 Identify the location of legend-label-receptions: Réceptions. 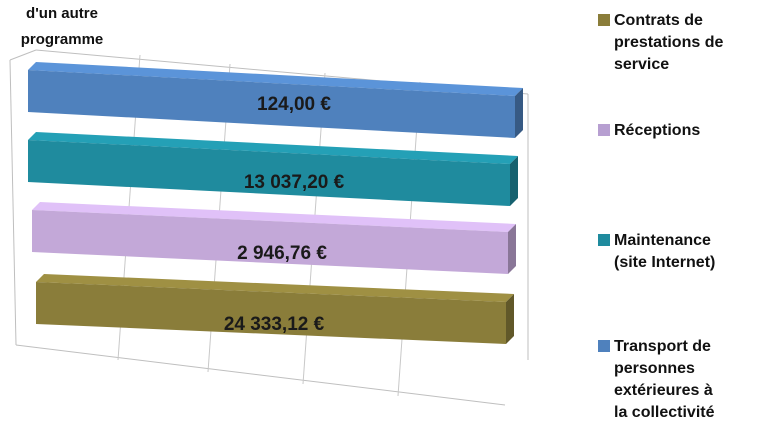
(657, 130).